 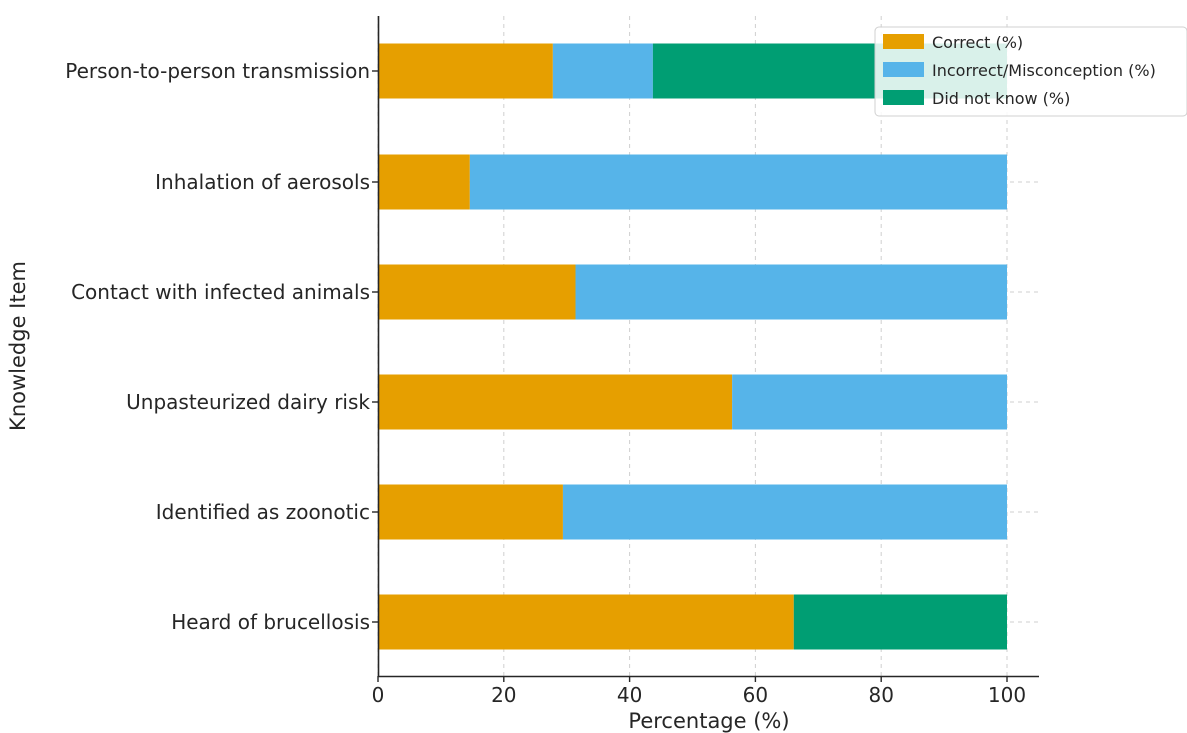 I want to click on x-ticks: 0 20 40 60 80 100, so click(x=699, y=691).